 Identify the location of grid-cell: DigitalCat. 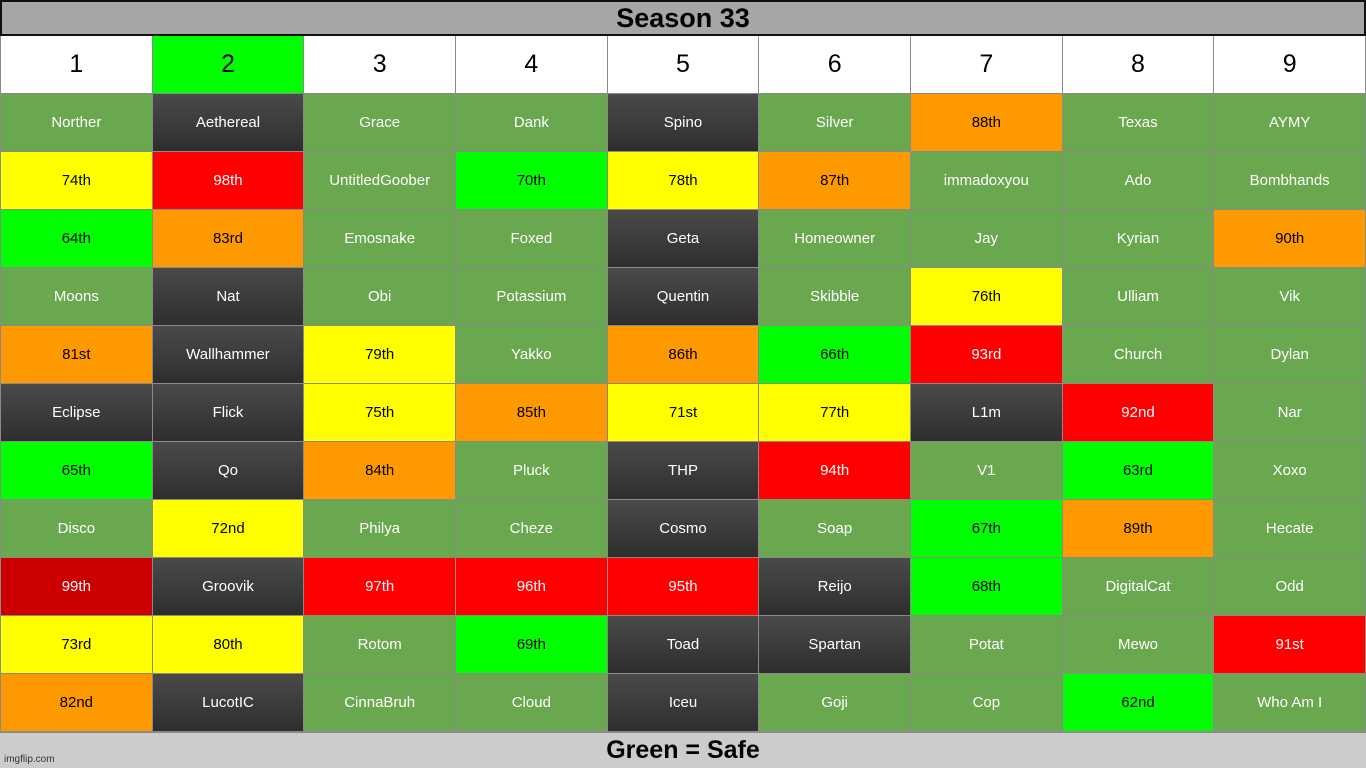
(1138, 587).